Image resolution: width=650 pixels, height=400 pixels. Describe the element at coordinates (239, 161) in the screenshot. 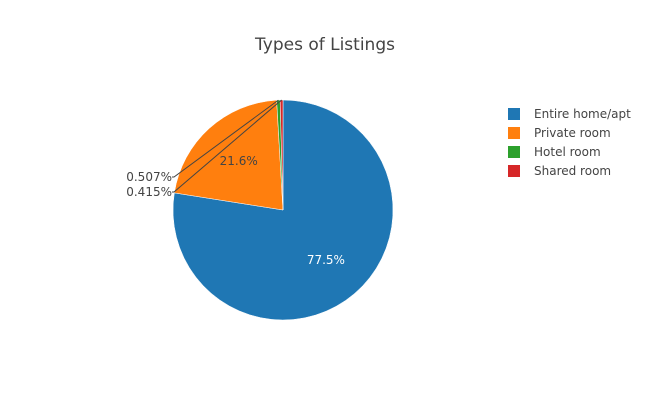

I see `slice-label-private-room: 21.6%` at that location.